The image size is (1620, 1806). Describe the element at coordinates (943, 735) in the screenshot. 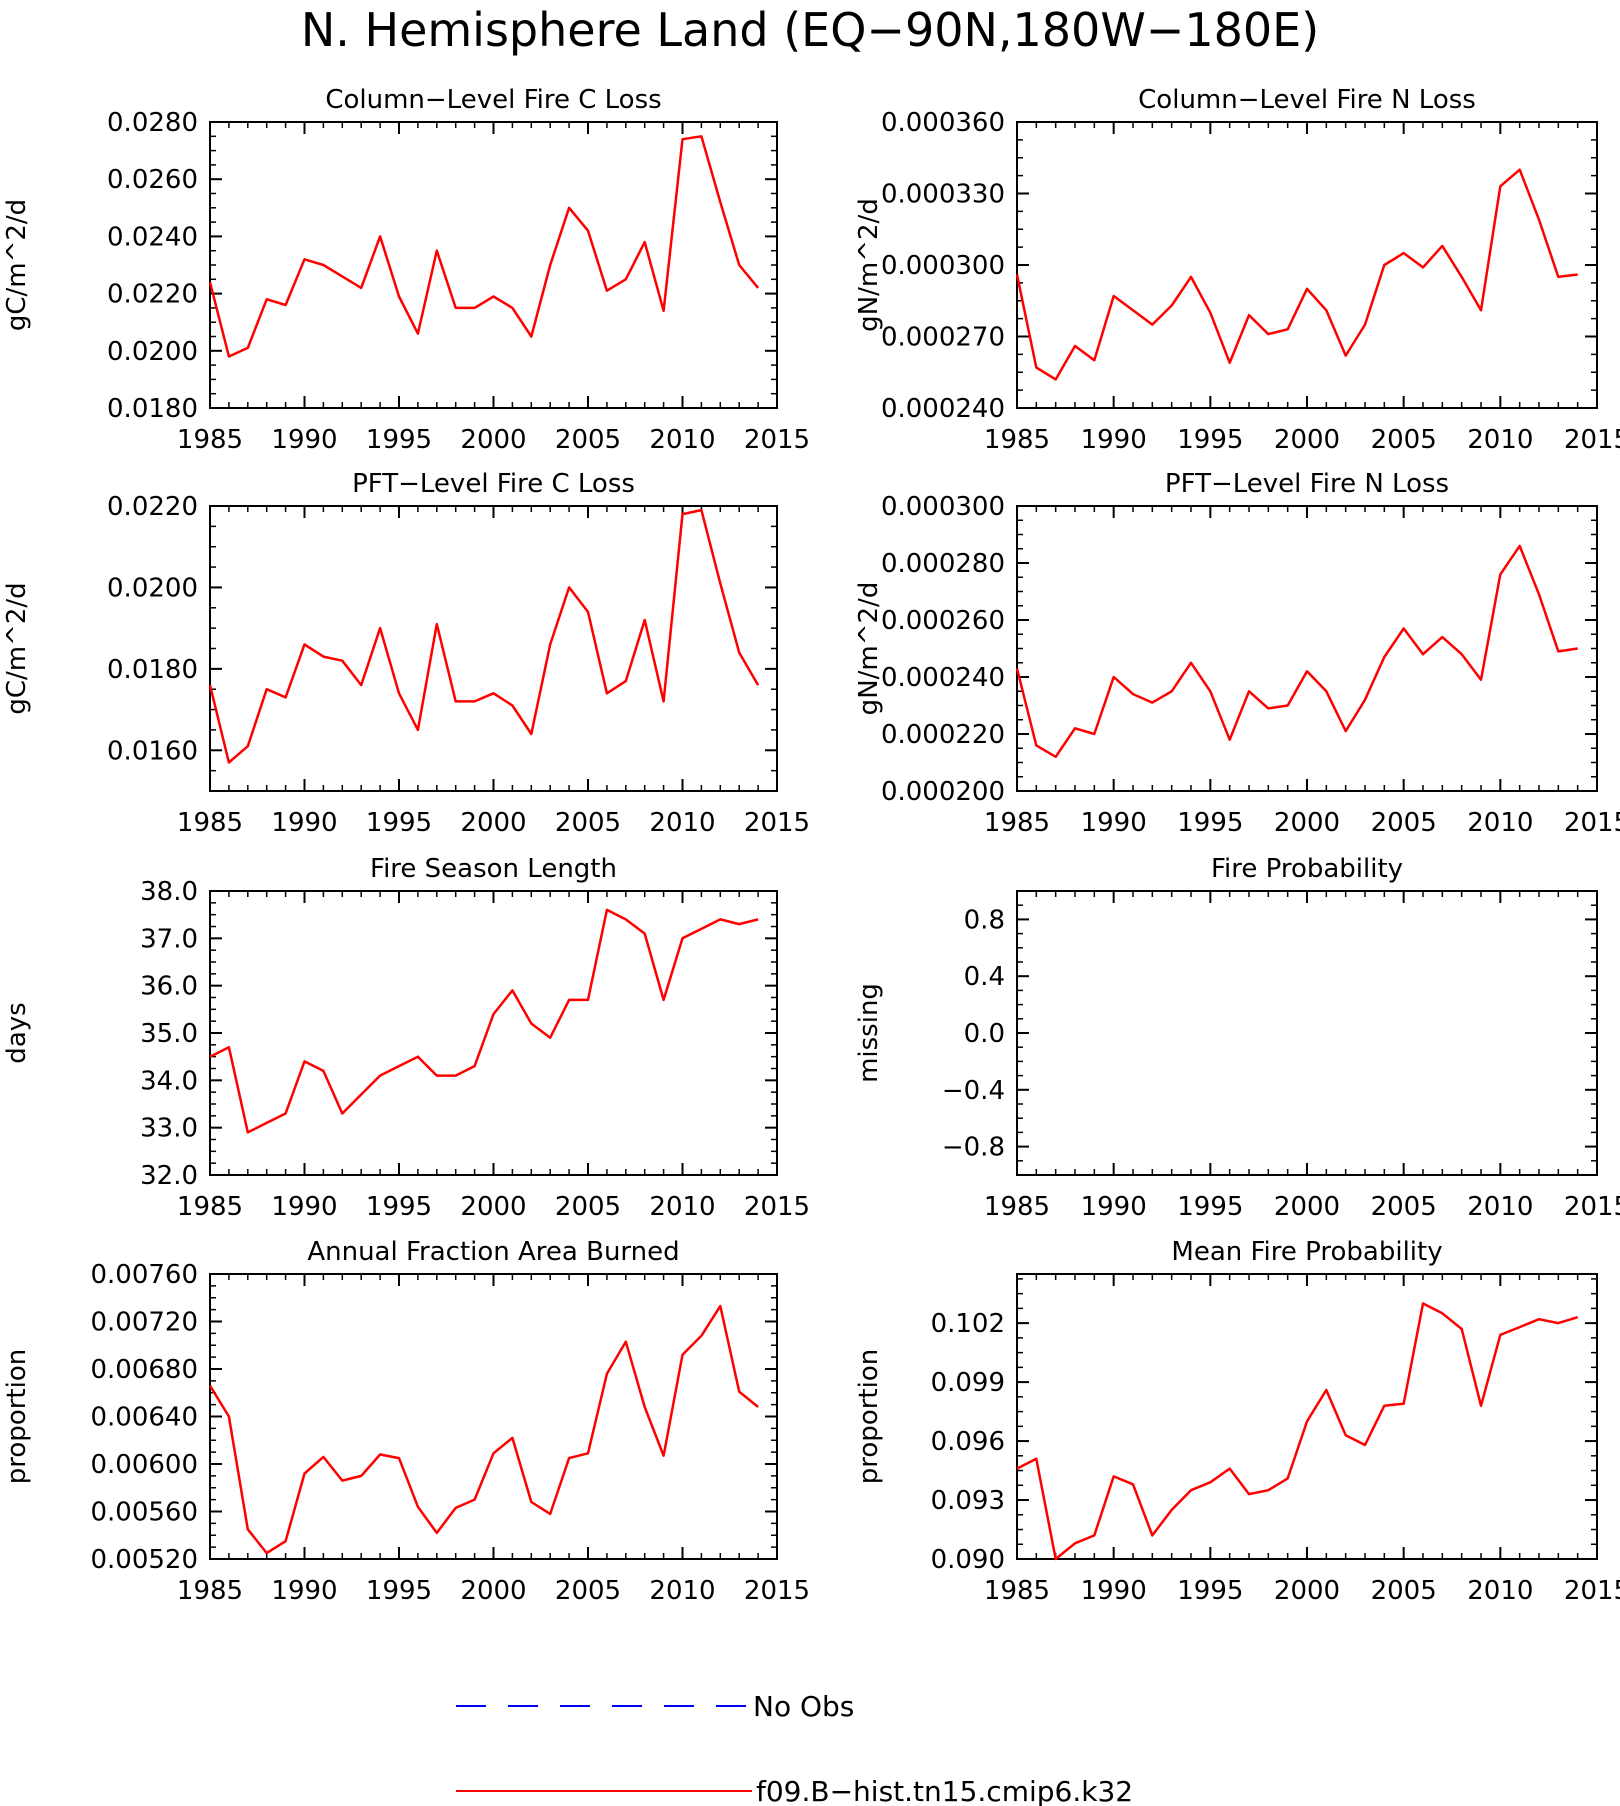

I see `y-tick-label: 0.000220` at that location.